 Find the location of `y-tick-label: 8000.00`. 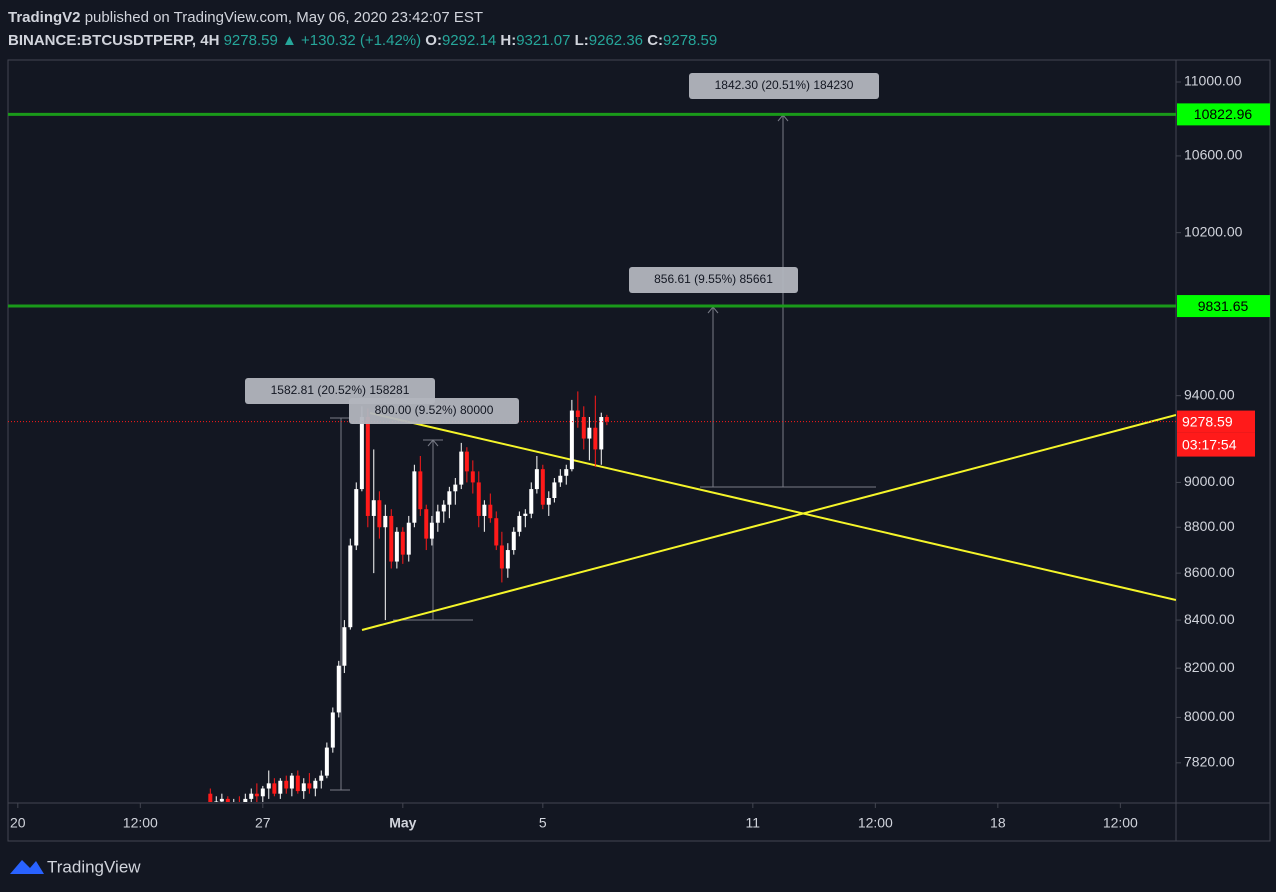

y-tick-label: 8000.00 is located at coordinates (1209, 716).